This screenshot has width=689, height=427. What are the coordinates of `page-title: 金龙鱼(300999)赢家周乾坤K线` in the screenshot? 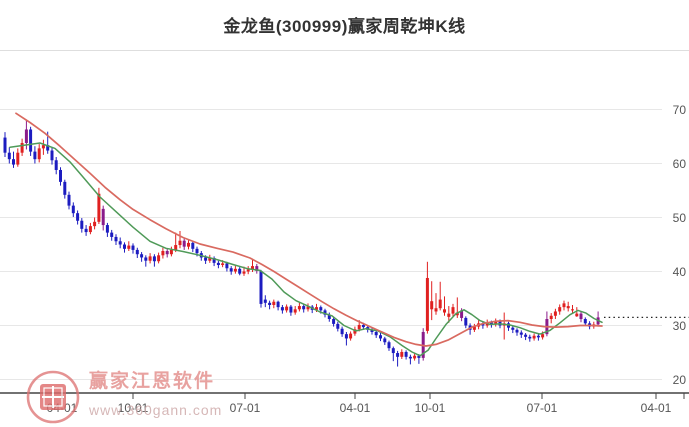 It's located at (344, 26).